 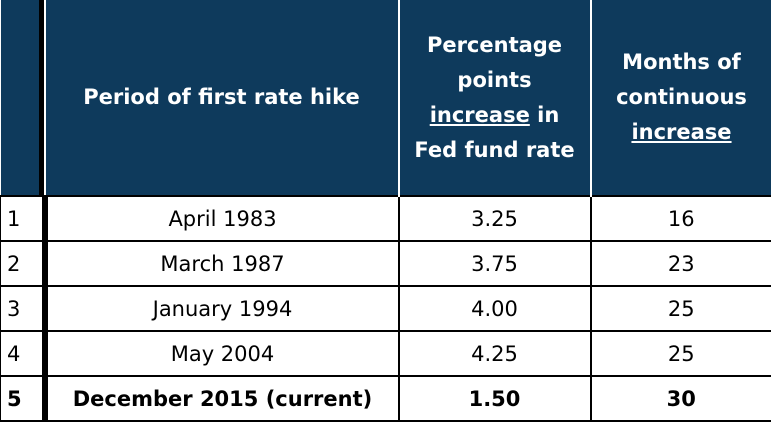 What do you see at coordinates (23, 263) in the screenshot?
I see `row-index: 2` at bounding box center [23, 263].